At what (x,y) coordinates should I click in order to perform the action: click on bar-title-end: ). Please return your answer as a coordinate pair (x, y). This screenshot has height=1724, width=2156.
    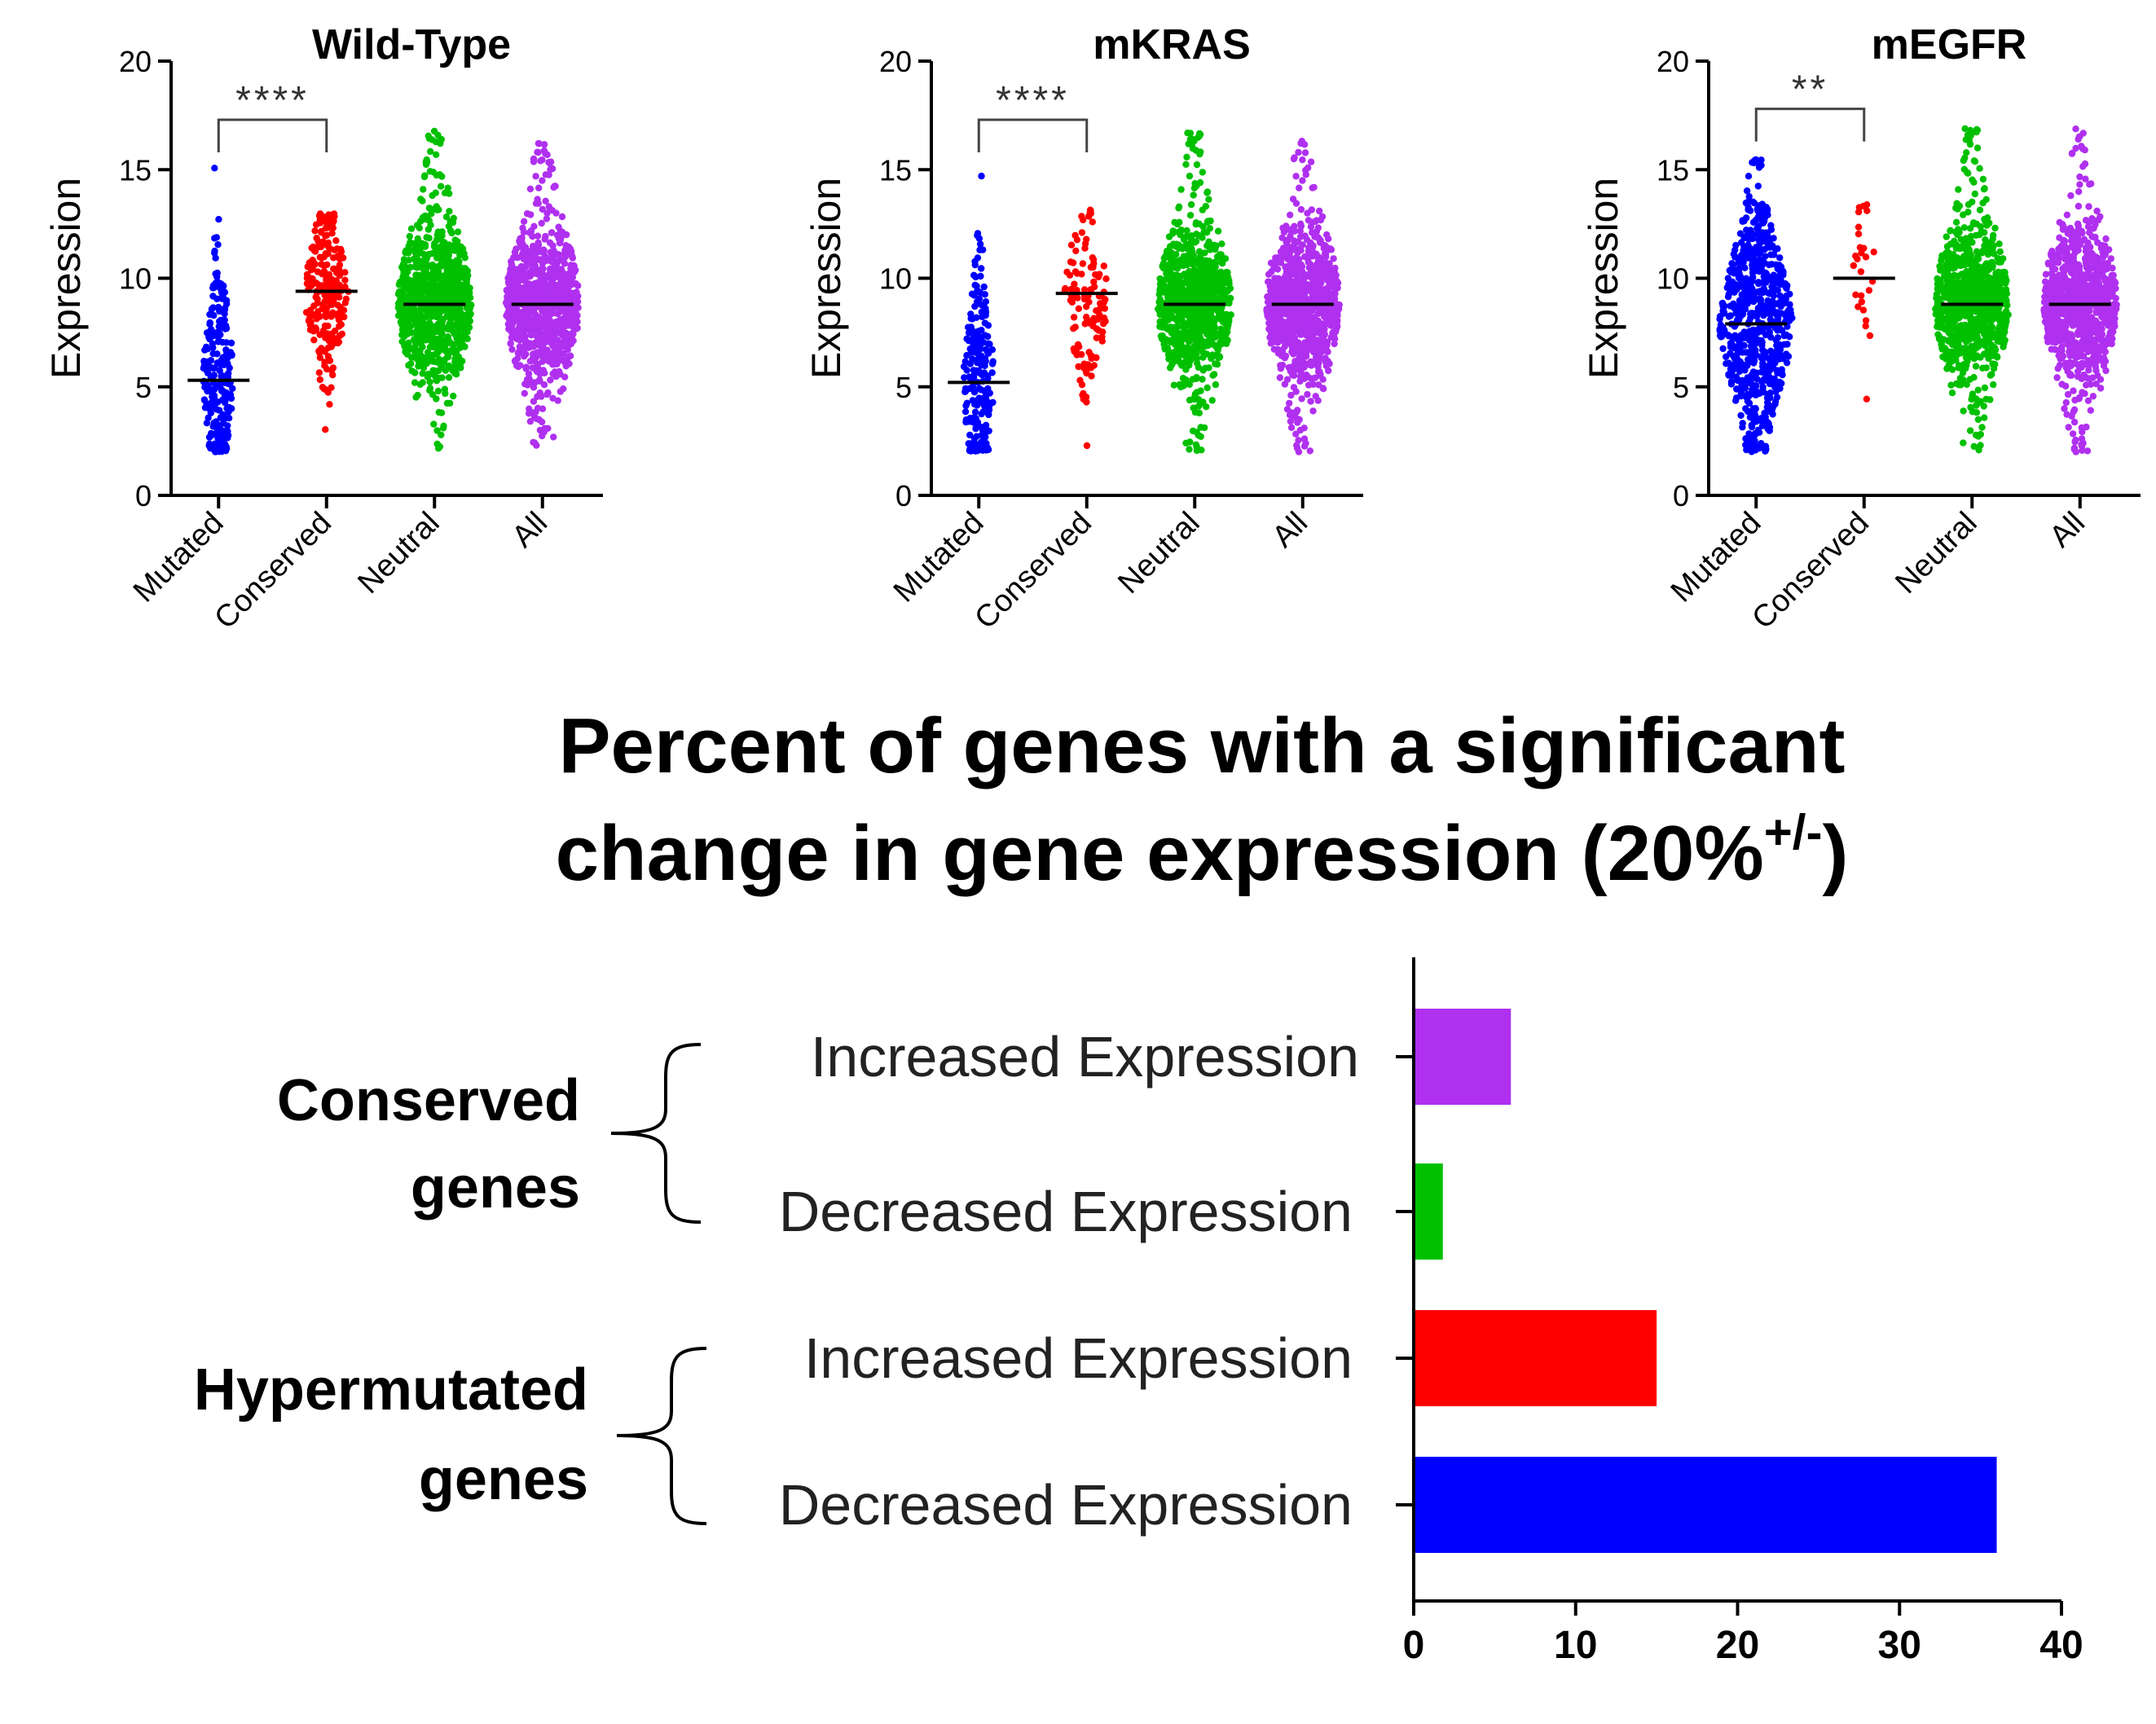
    Looking at the image, I should click on (1835, 853).